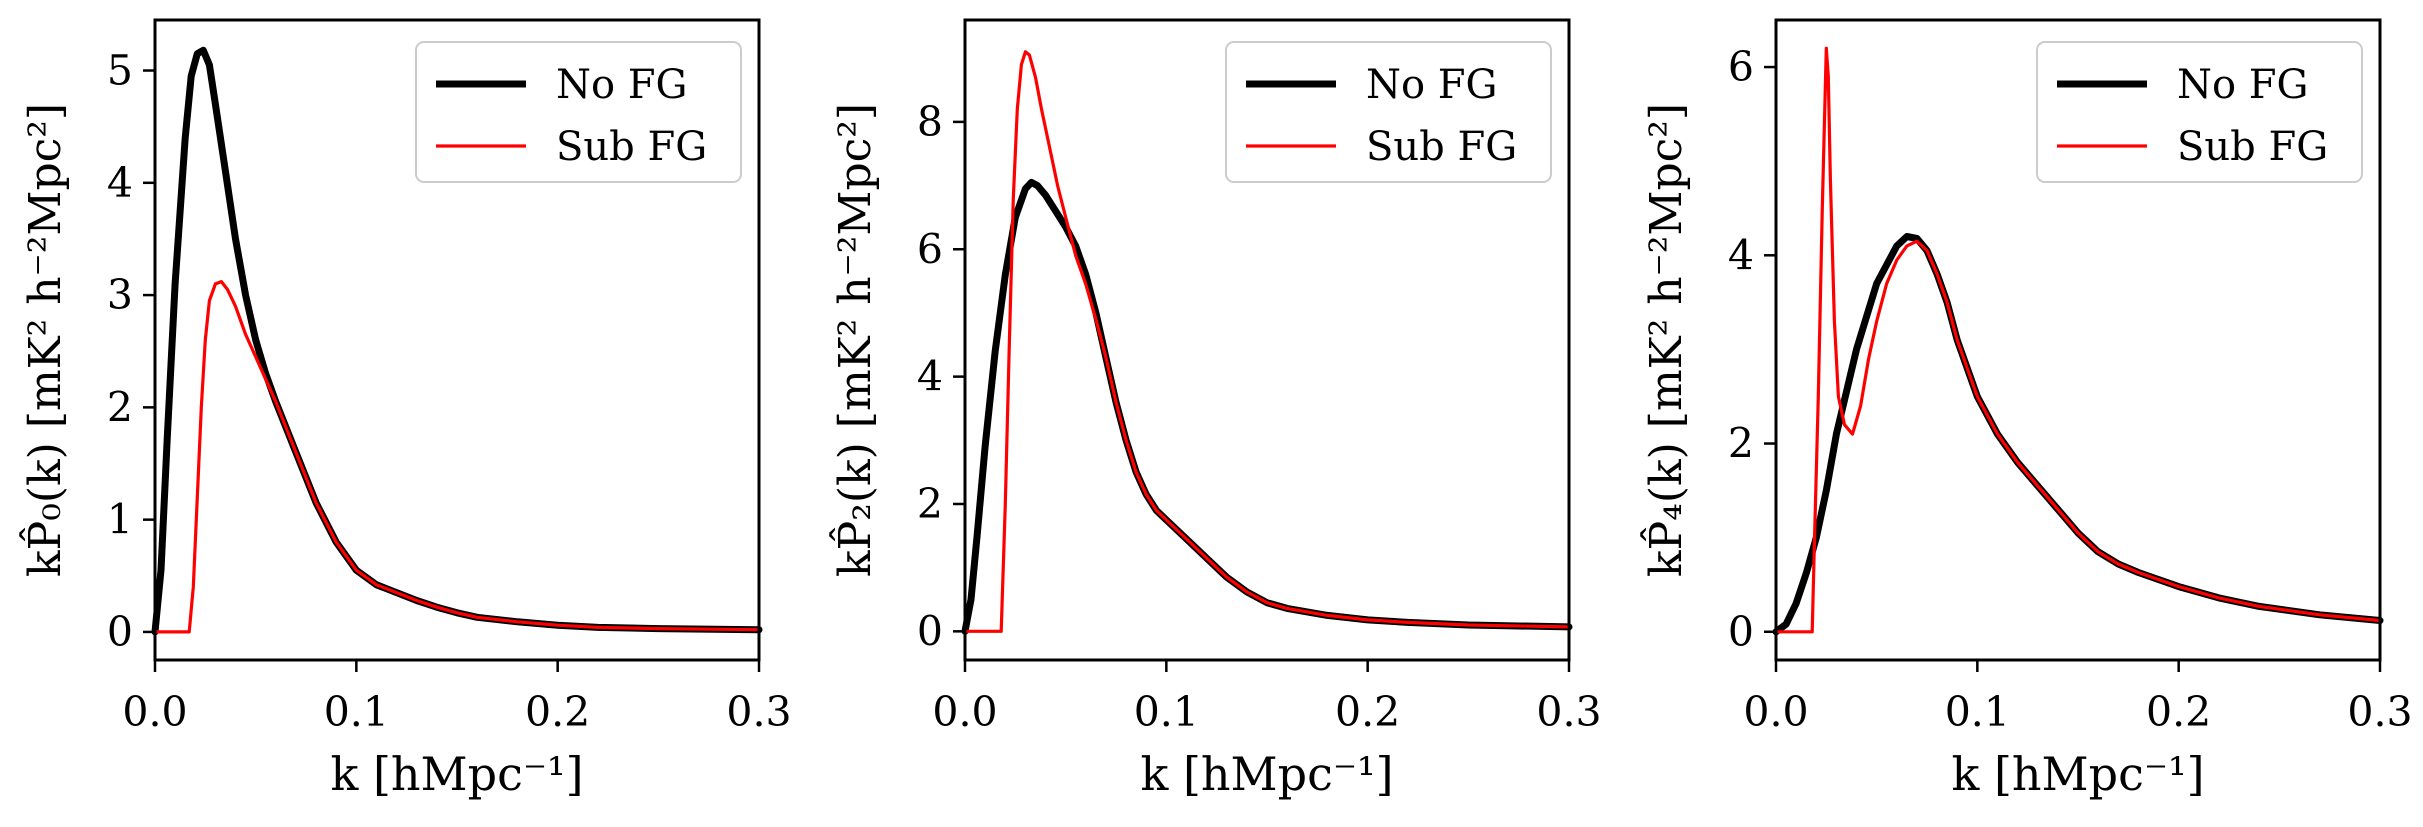 The width and height of the screenshot is (2423, 827). Describe the element at coordinates (44, 340) in the screenshot. I see `y-axis-label: kP̂₀(k) [mK² h⁻²Mpc²]` at that location.